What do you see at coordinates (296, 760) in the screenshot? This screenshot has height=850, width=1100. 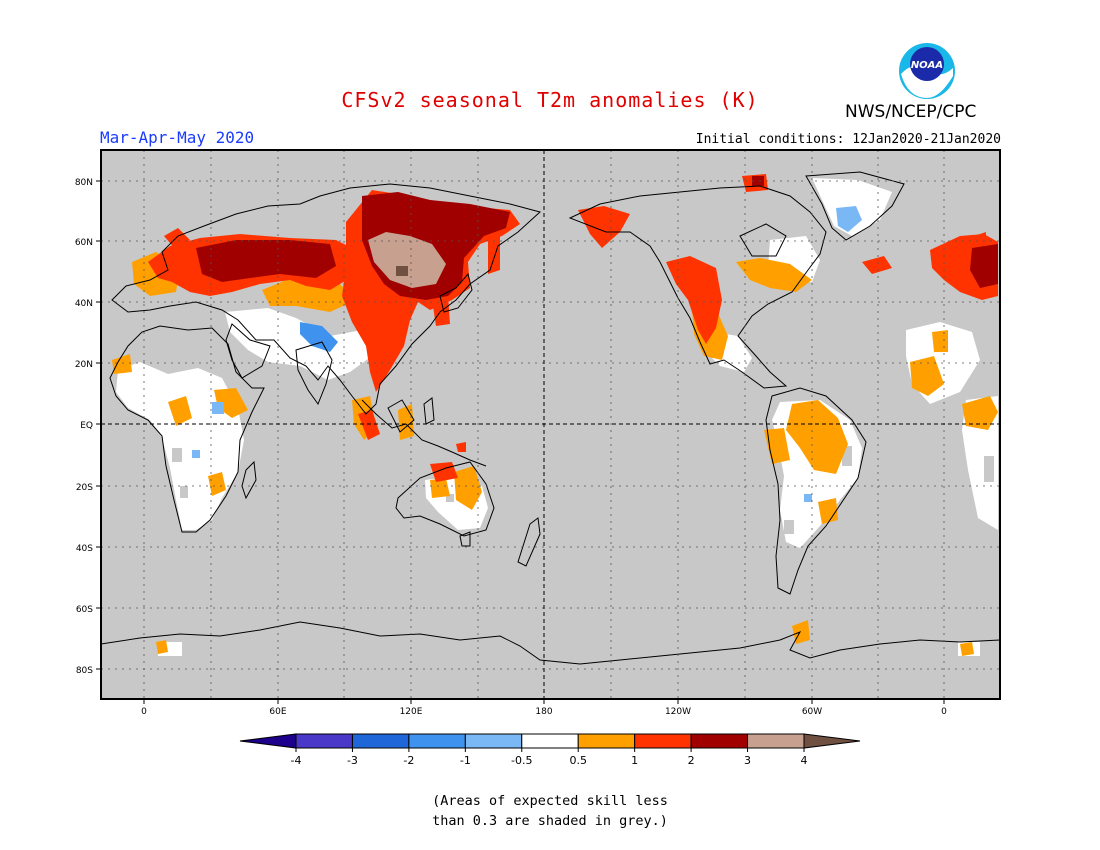 I see `colorbar-tick-label: -4` at bounding box center [296, 760].